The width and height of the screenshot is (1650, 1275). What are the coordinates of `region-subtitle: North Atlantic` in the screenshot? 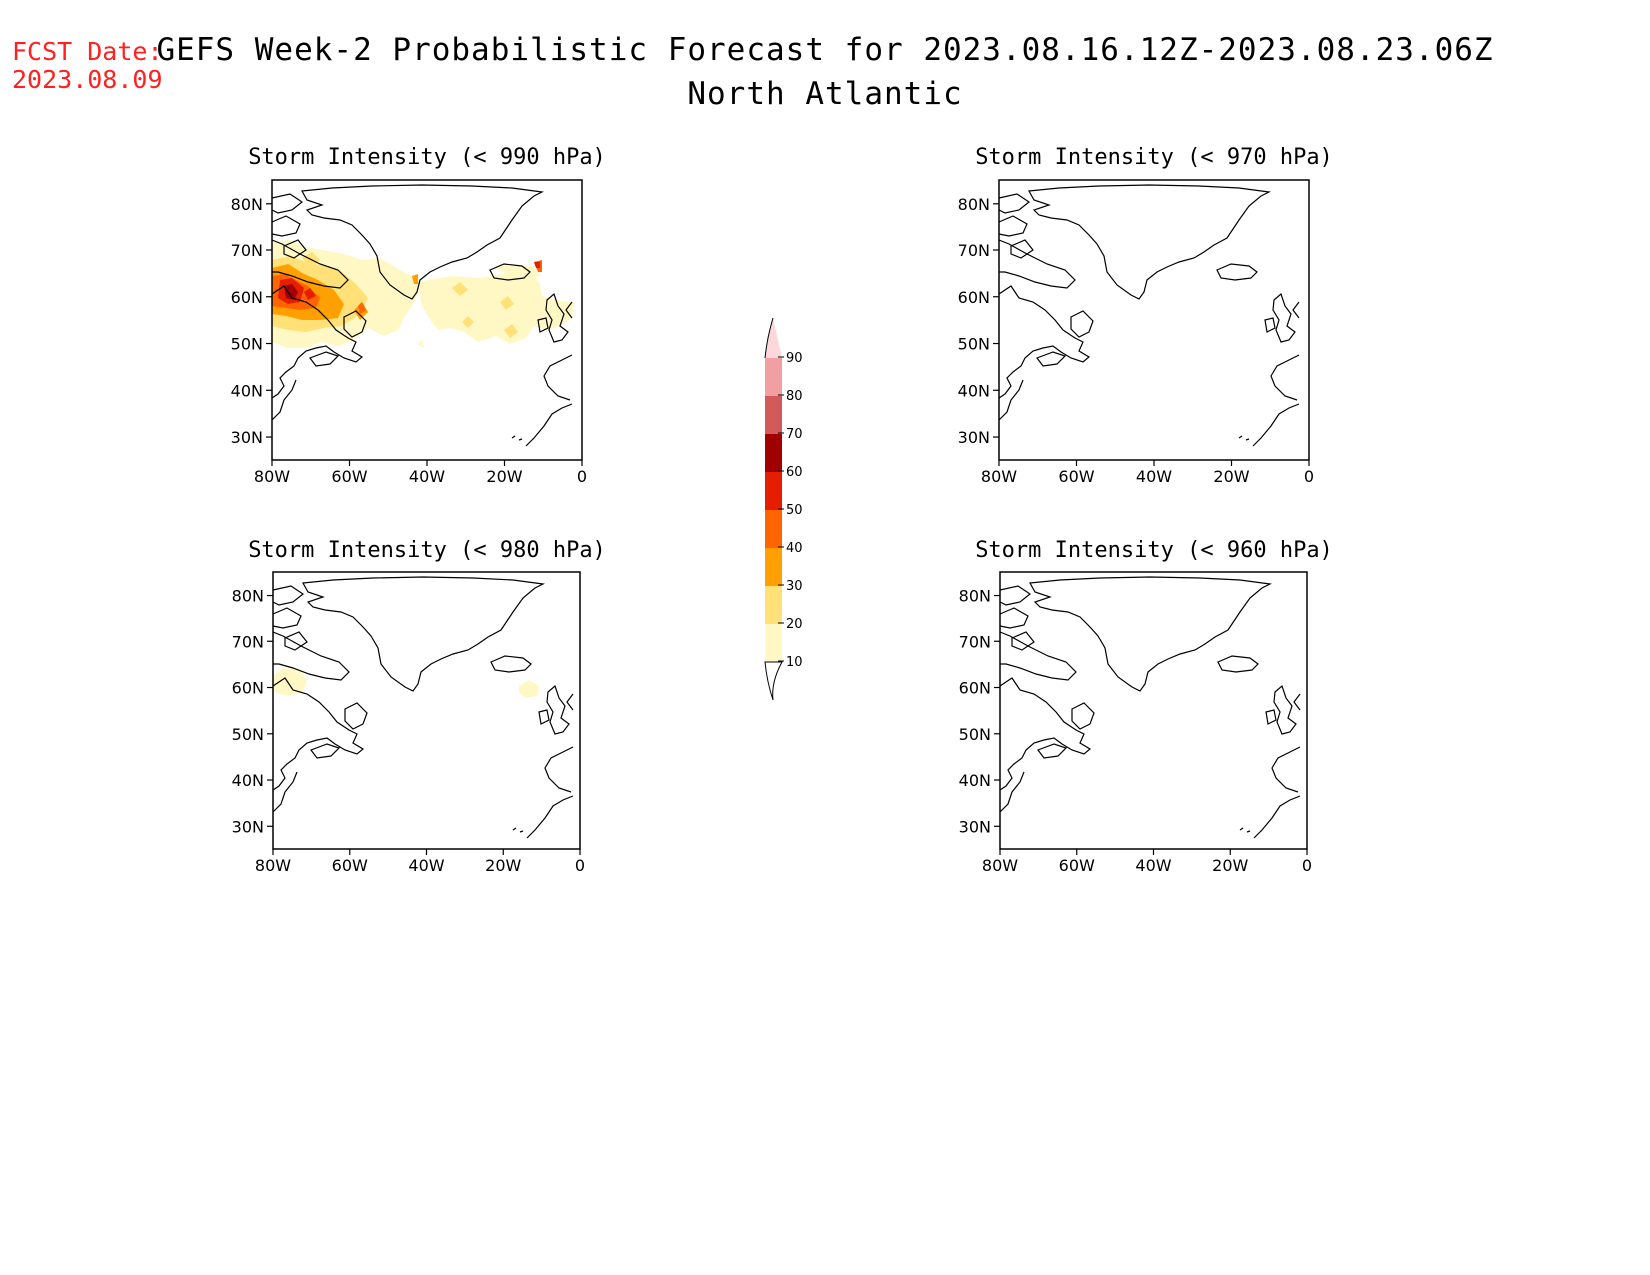 It's located at (825, 94).